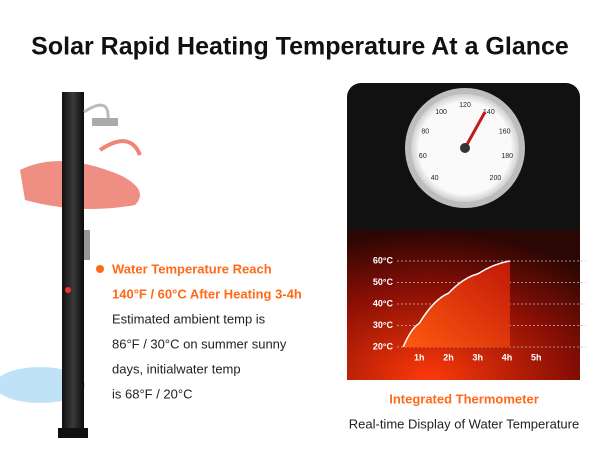 This screenshot has height=450, width=600. Describe the element at coordinates (207, 293) in the screenshot. I see `callout-subheading: 140°F / 60°C After Heating 3-4h` at that location.